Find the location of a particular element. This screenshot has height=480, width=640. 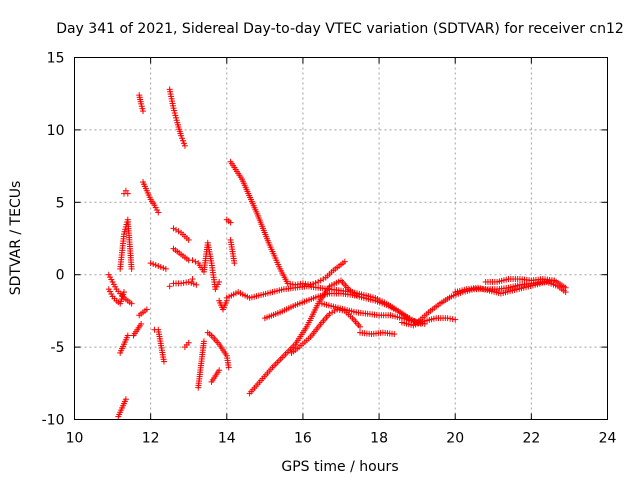

y-tick-label: -10 is located at coordinates (53, 421).